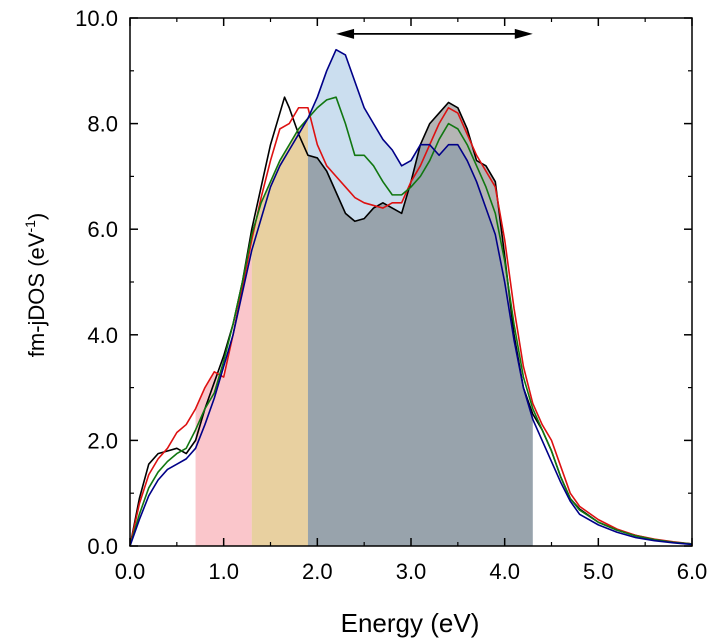  What do you see at coordinates (692, 571) in the screenshot?
I see `x-tick-label: 6.0` at bounding box center [692, 571].